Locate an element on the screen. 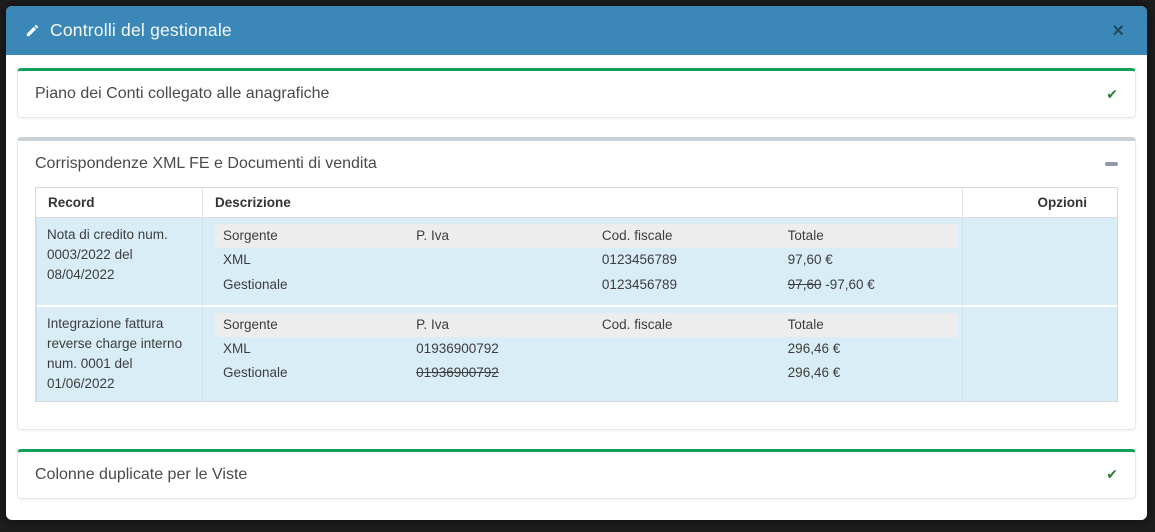 This screenshot has width=1155, height=532. struck-value: 01936900792 is located at coordinates (457, 373).